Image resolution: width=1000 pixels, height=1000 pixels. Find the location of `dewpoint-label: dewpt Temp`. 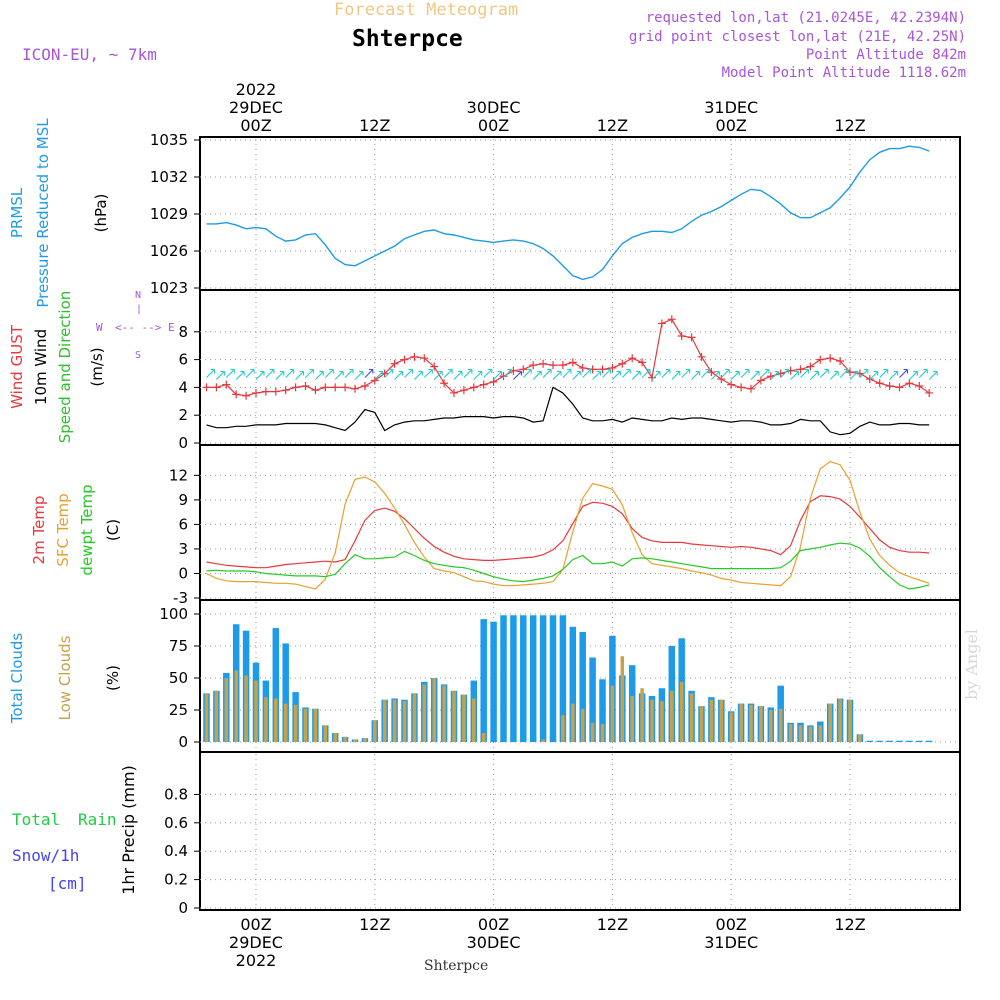

dewpoint-label: dewpt Temp is located at coordinates (87, 529).